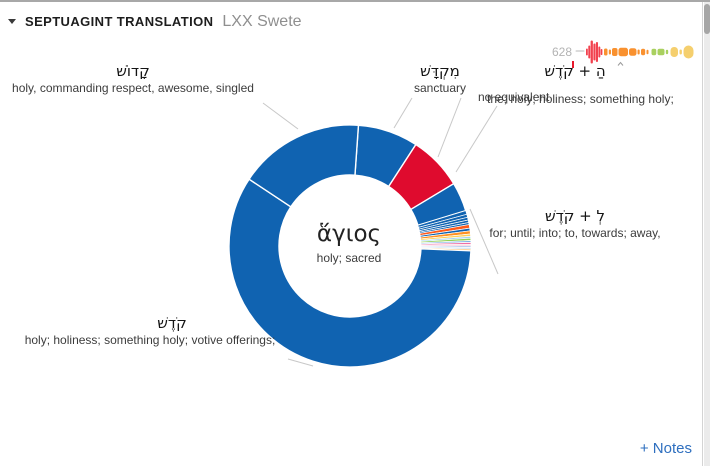 Image resolution: width=710 pixels, height=466 pixels. I want to click on slice-label-ha-qodesh: הַ + קֹדֶשׁ, so click(575, 71).